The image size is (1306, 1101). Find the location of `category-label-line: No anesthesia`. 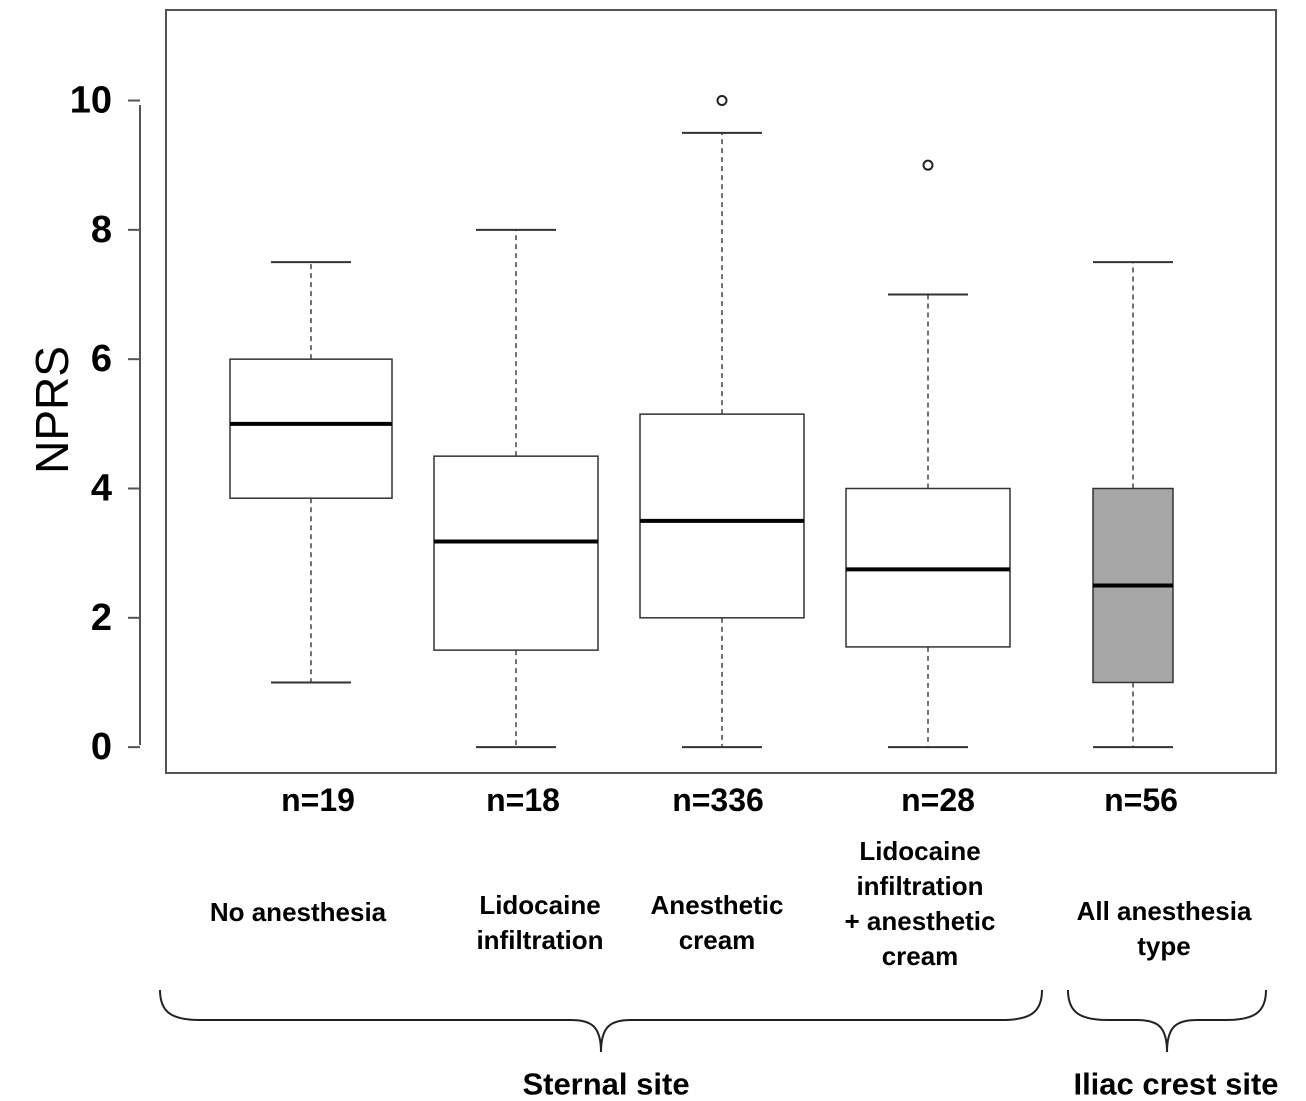

category-label-line: No anesthesia is located at coordinates (298, 912).